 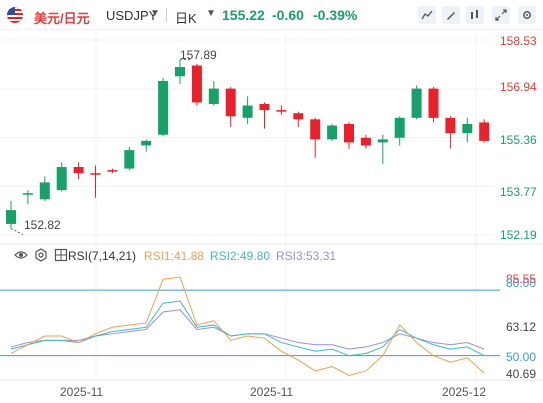 I want to click on price-axis-label: 155.36, so click(x=518, y=140).